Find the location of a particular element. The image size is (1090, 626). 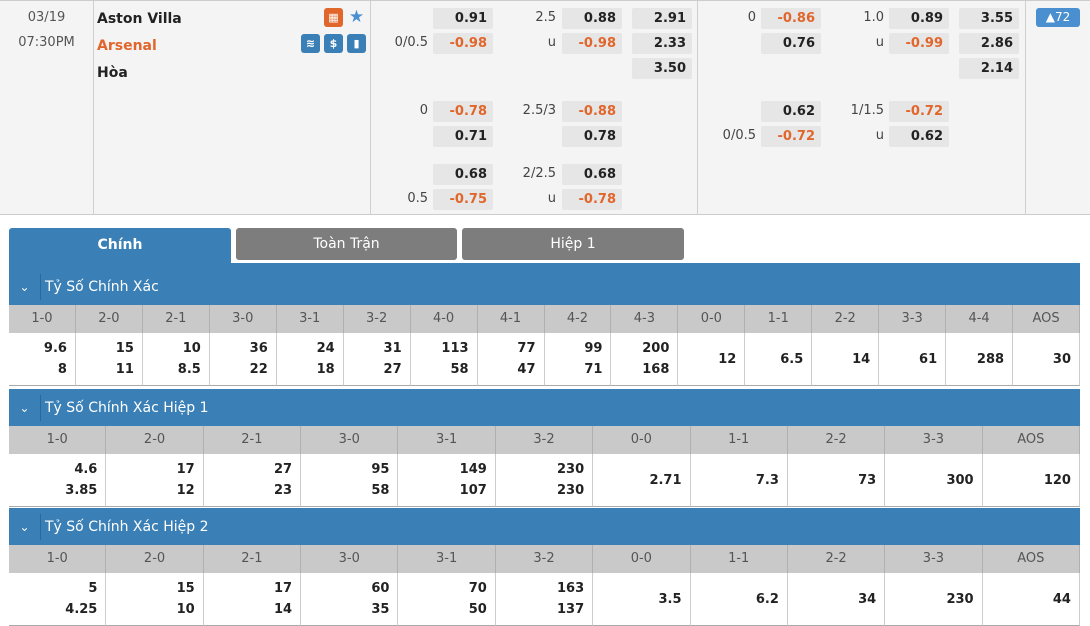

score-odds: 14 is located at coordinates (861, 359).